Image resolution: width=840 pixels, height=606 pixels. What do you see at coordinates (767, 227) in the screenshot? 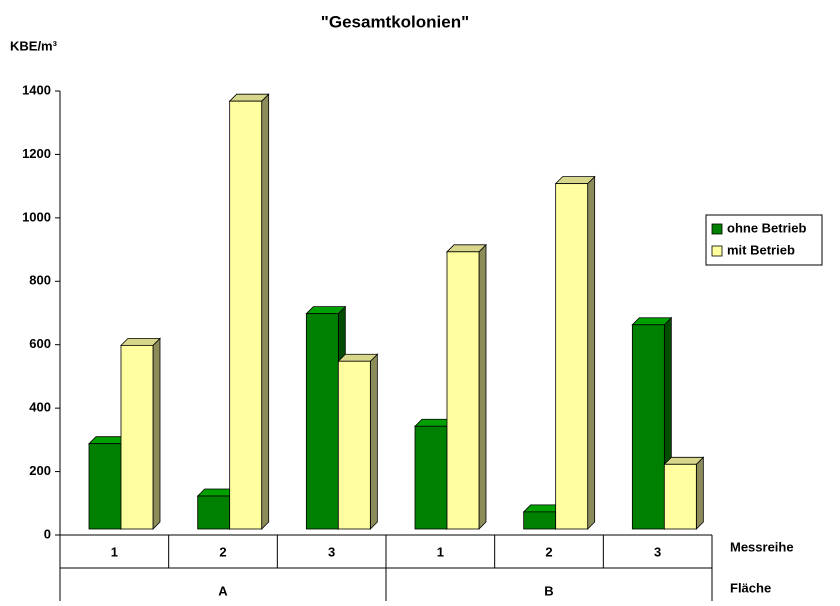
I see `legend-label: ohne Betrieb` at bounding box center [767, 227].